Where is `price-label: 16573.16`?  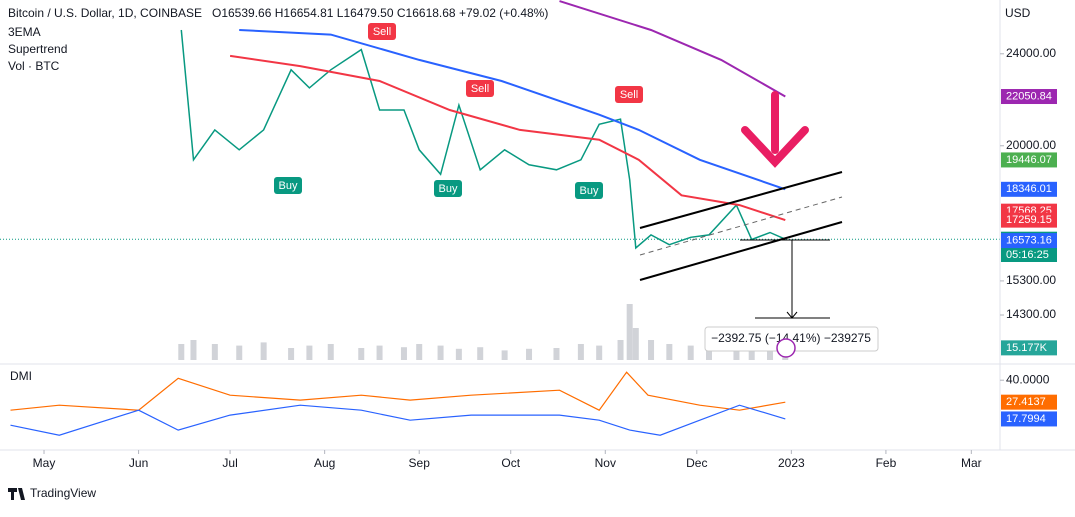 price-label: 16573.16 is located at coordinates (1029, 240).